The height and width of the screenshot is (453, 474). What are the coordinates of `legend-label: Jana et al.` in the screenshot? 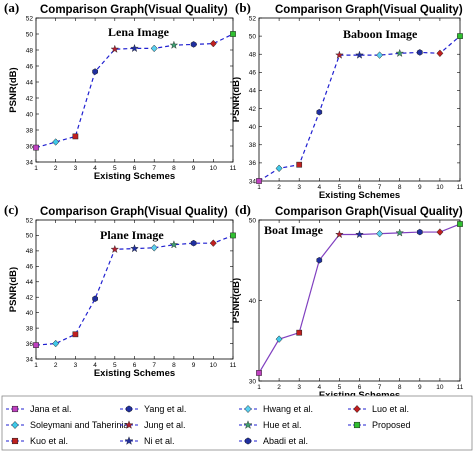 It's located at (51, 409).